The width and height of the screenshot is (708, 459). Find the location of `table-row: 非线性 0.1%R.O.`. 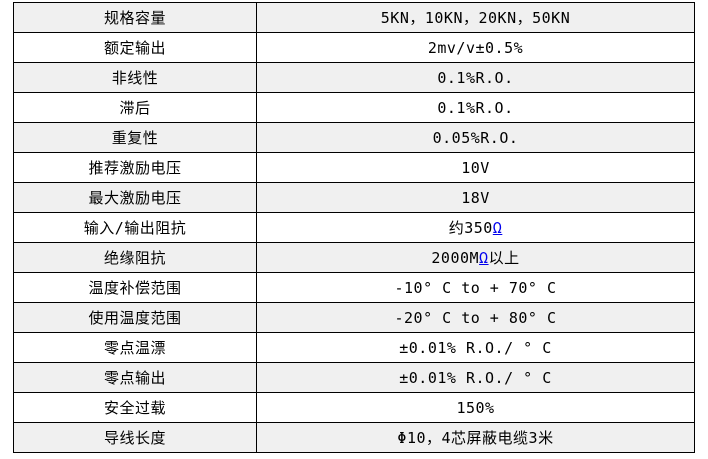

table-row: 非线性 0.1%R.O. is located at coordinates (354, 77).